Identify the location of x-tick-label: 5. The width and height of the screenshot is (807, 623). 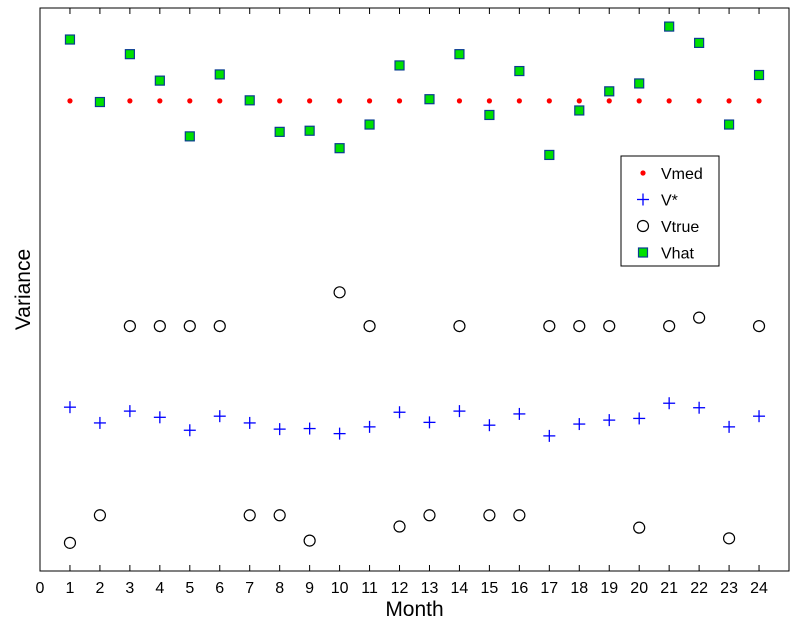
(189, 588).